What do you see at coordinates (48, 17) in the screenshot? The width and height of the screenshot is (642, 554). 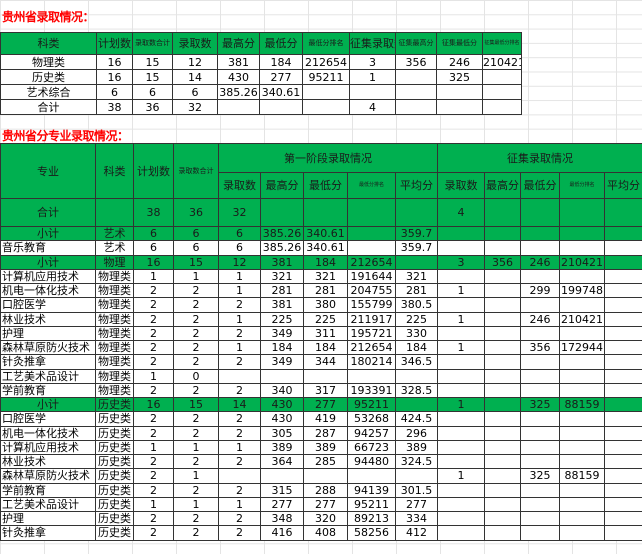 I see `summary-title: 贵州省录取情况：` at bounding box center [48, 17].